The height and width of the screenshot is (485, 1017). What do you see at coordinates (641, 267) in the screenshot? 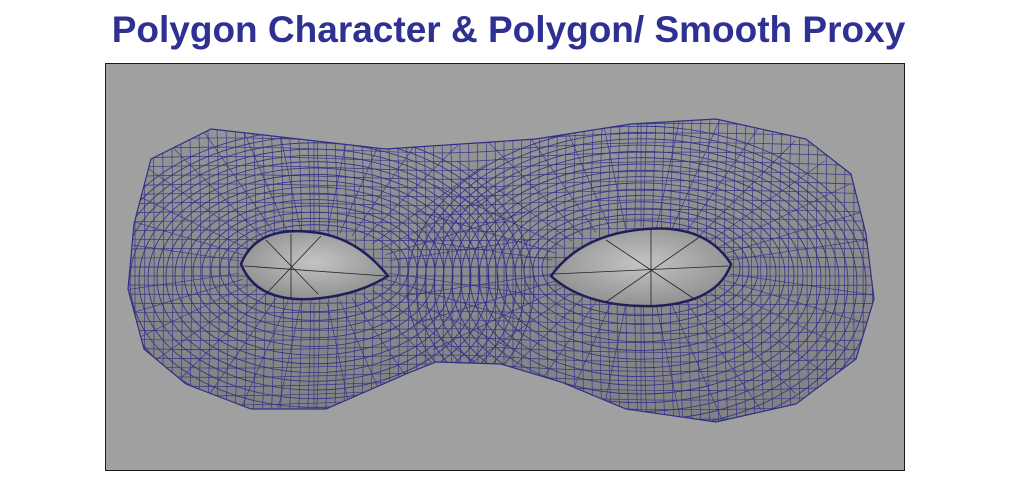
I see `right-eye` at bounding box center [641, 267].